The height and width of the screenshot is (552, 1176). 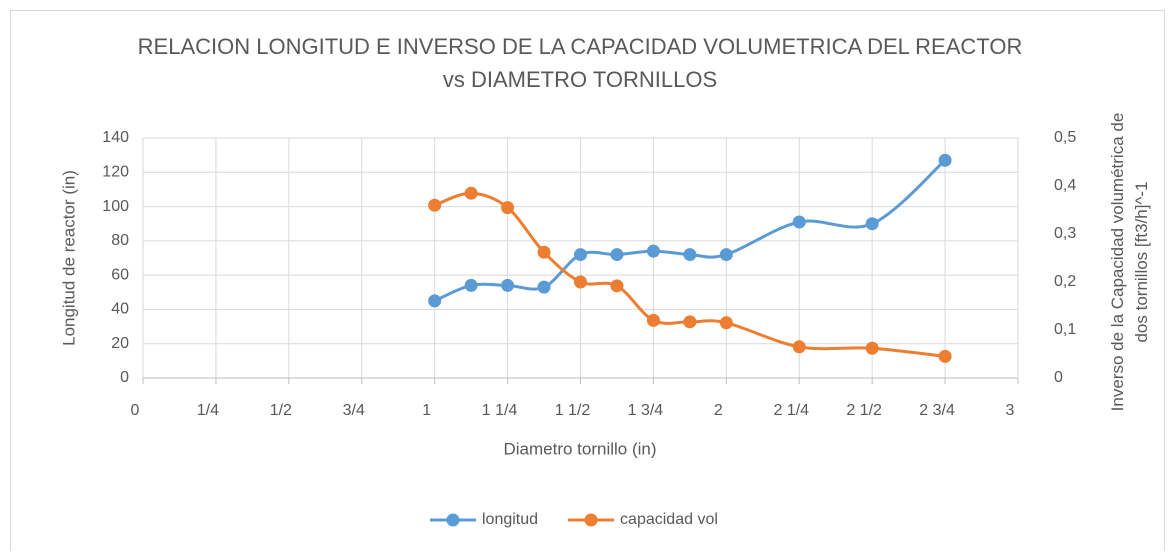 What do you see at coordinates (1058, 377) in the screenshot?
I see `y2-tick-label: 0` at bounding box center [1058, 377].